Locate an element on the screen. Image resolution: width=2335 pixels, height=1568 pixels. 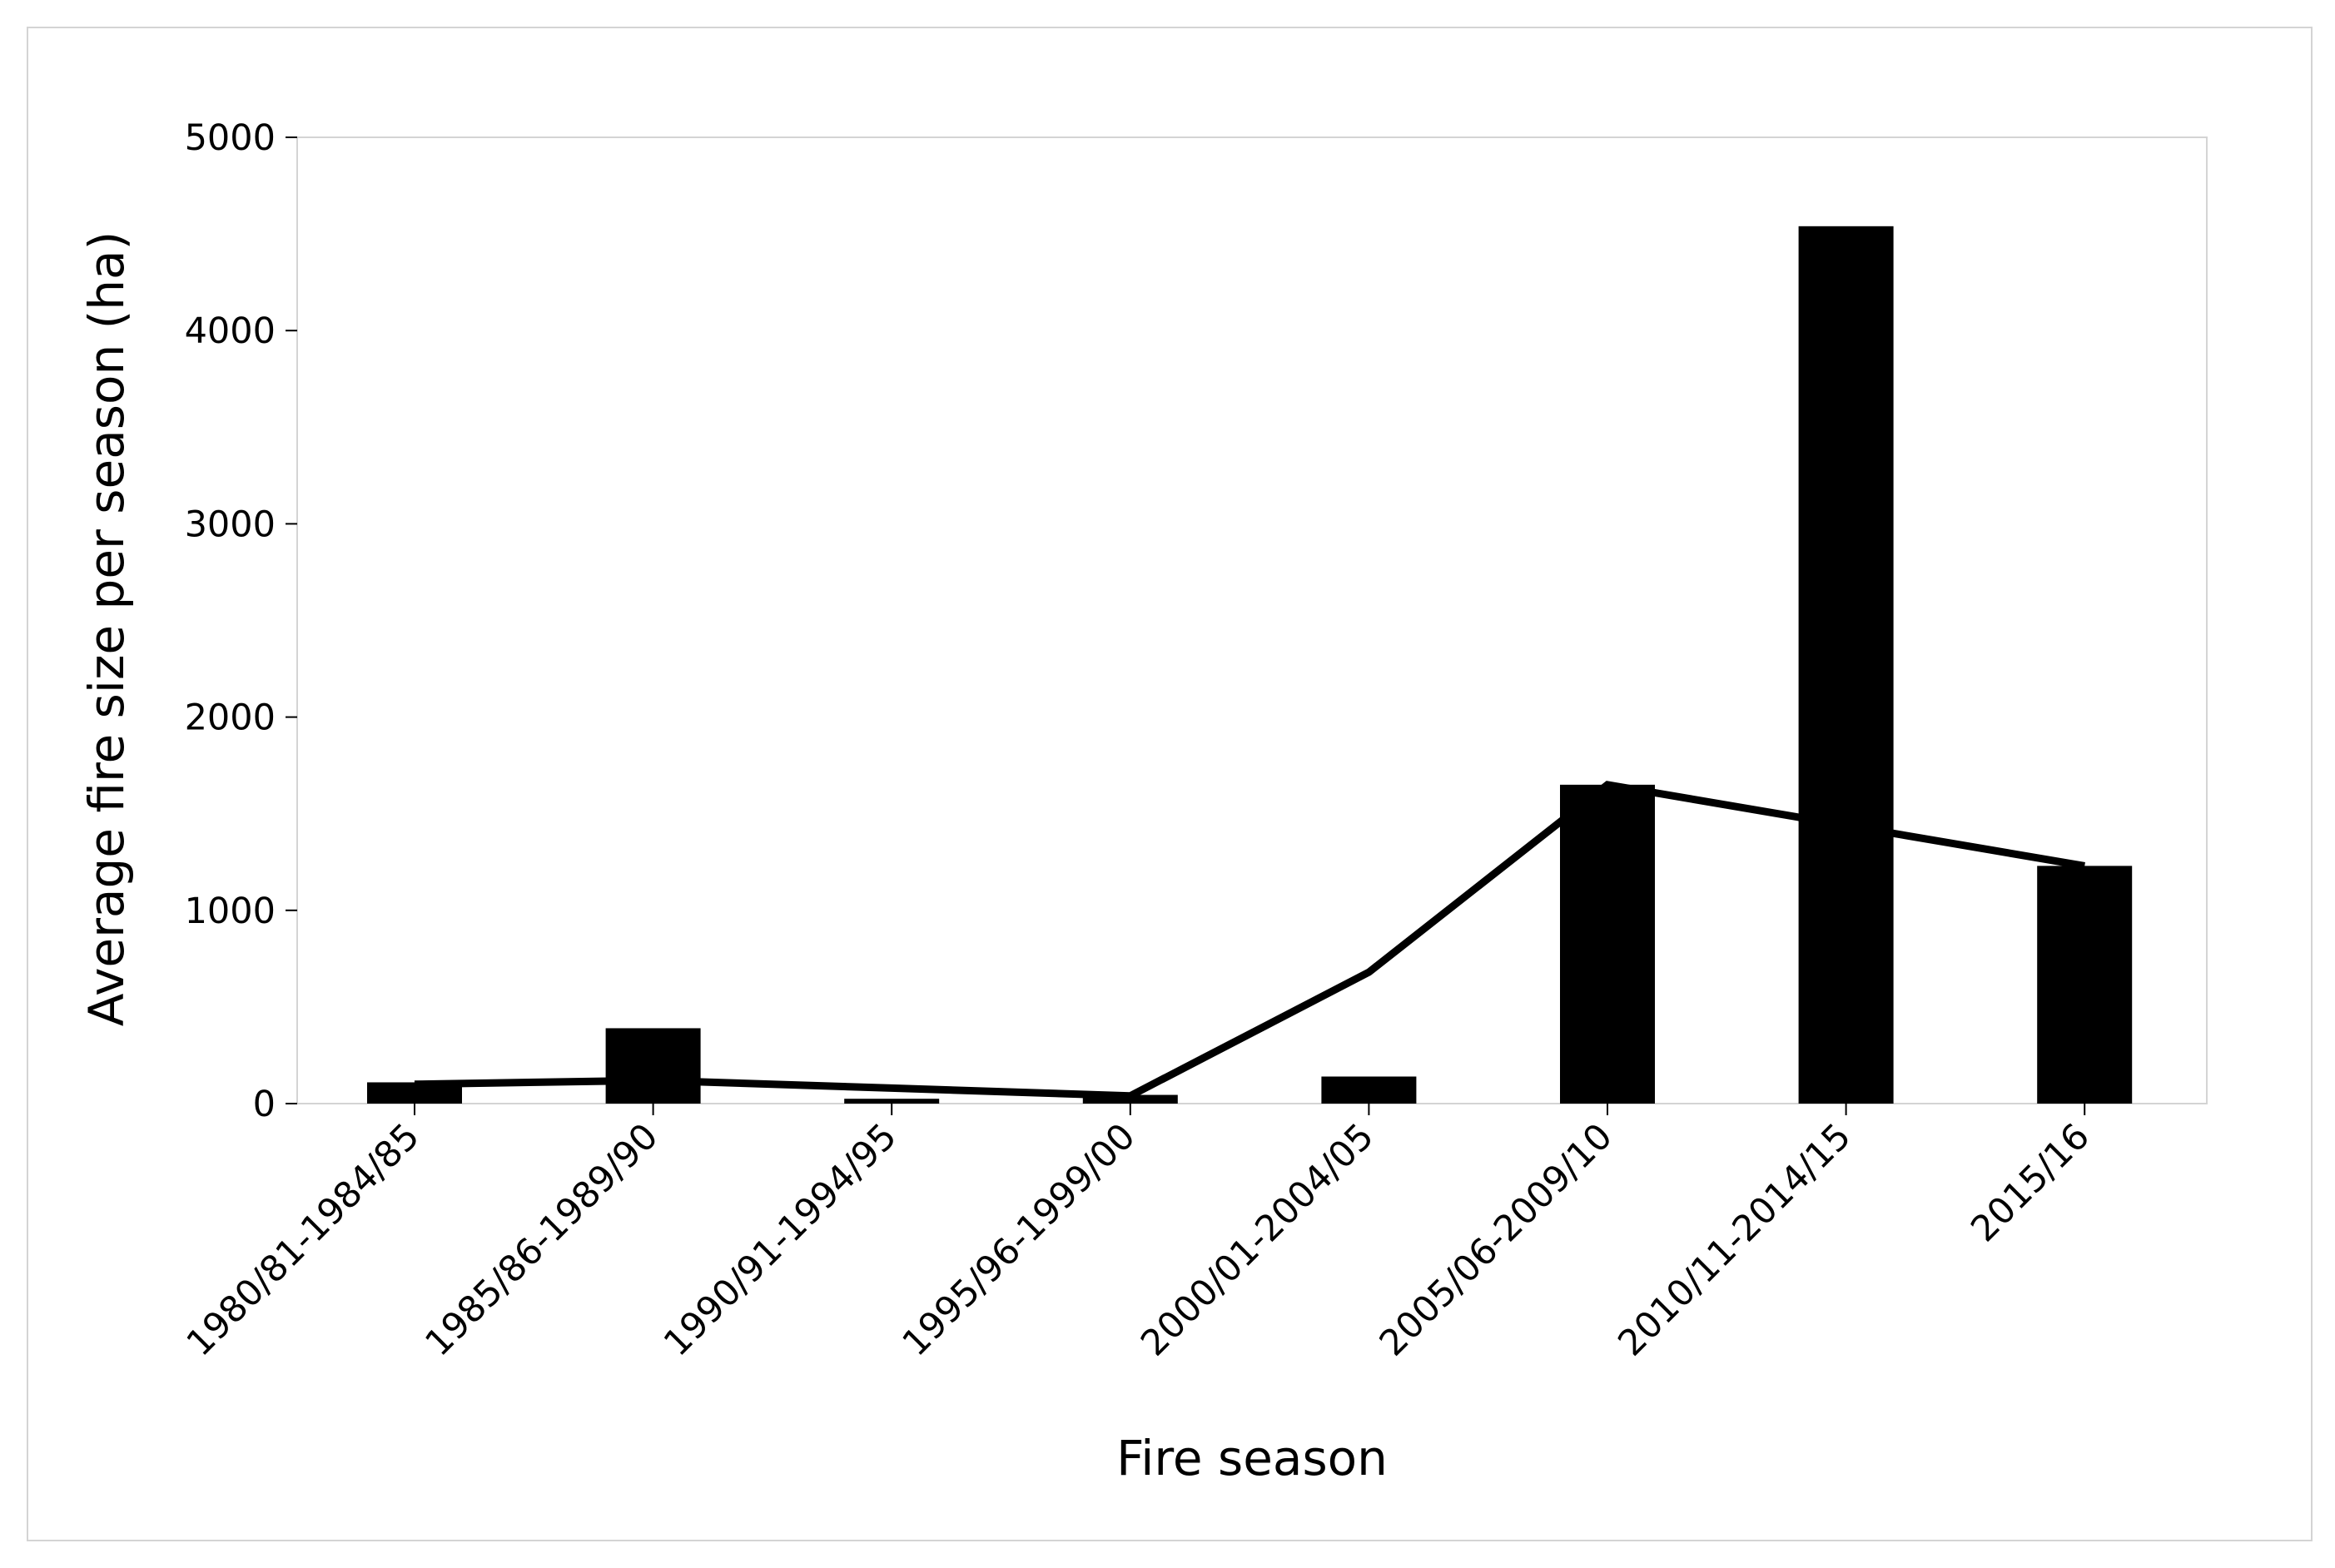
x-tick-label-5: 2005/06-2009/10 is located at coordinates (1496, 1239).